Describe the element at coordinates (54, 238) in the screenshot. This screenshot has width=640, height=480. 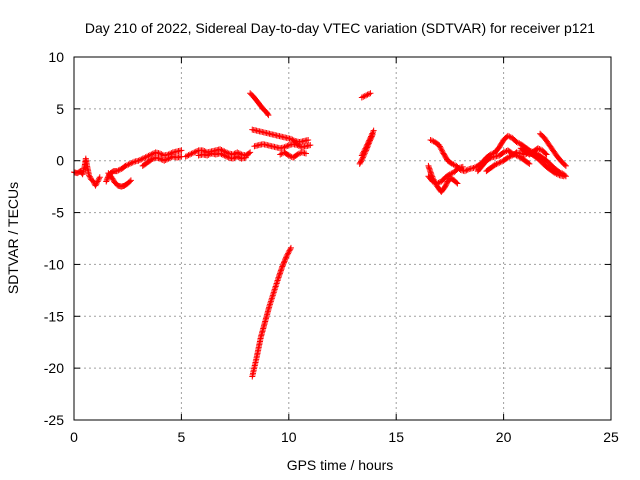
I see `y-tick-labels: -25 -20 -15 -10 -5 0 5 10` at that location.